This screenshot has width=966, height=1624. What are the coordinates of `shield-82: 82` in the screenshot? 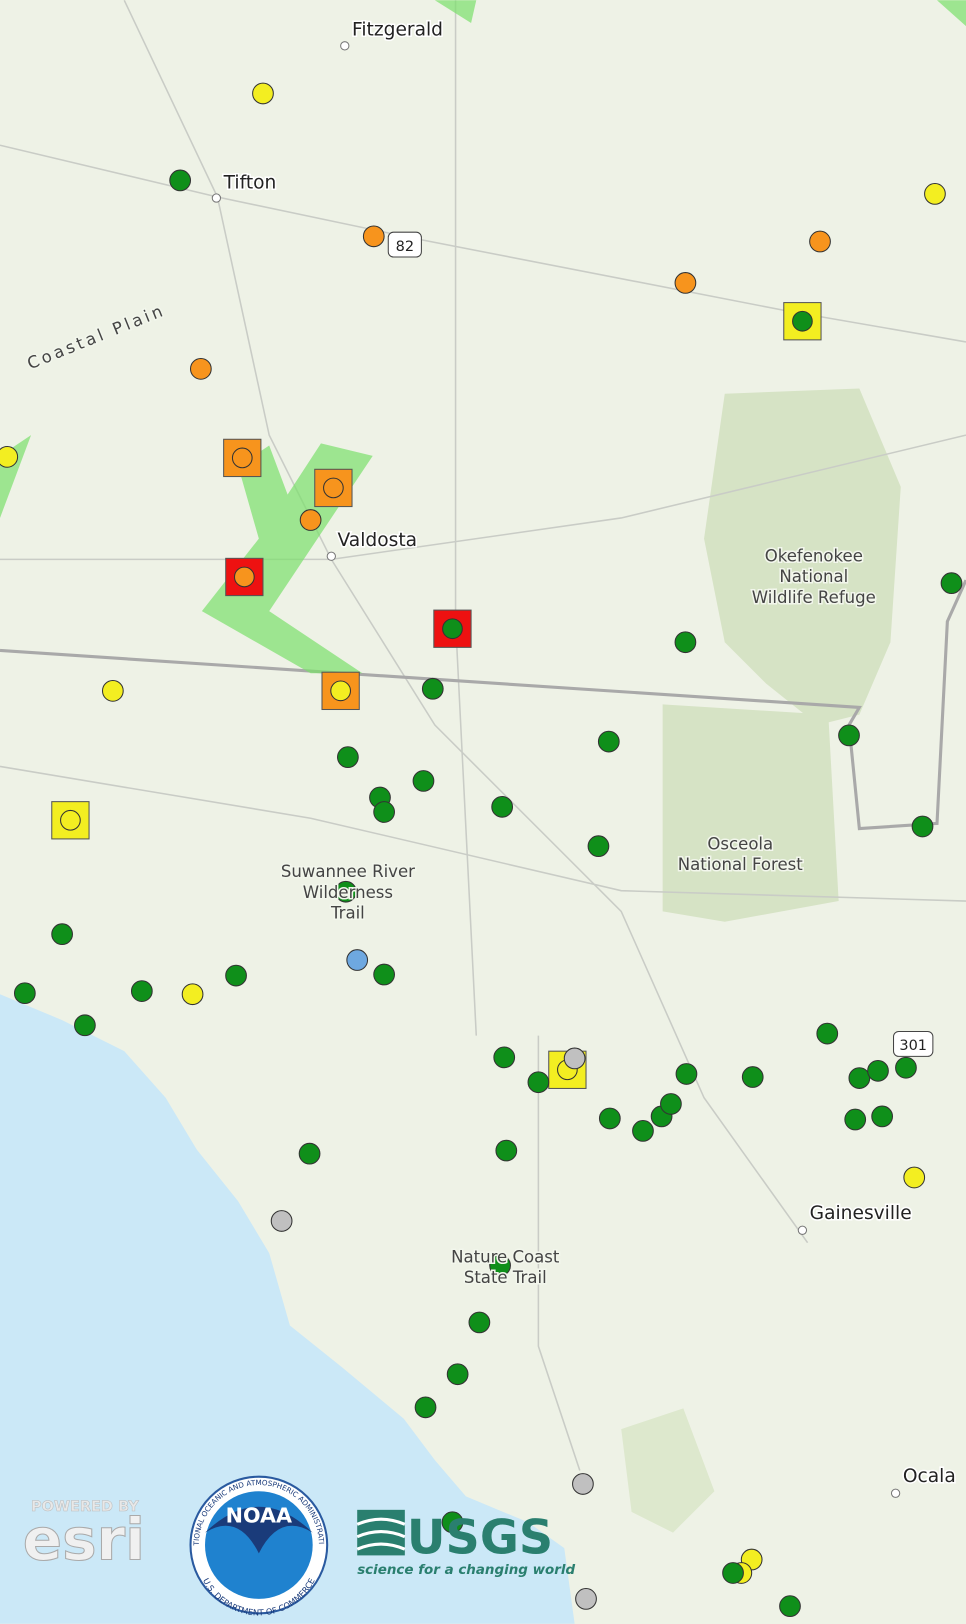 It's located at (404, 244).